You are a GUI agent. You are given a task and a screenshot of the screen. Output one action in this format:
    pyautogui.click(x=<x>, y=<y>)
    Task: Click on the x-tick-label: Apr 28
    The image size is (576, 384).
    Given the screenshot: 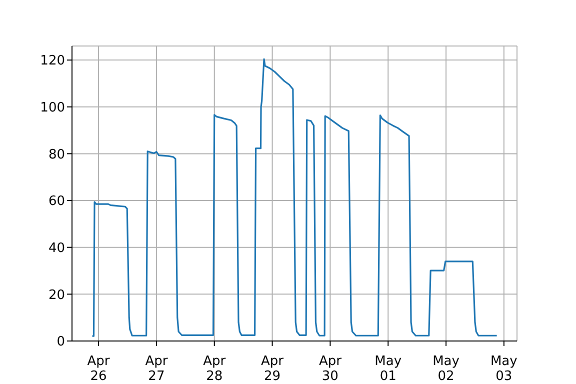 What is the action you would take?
    pyautogui.click(x=214, y=369)
    